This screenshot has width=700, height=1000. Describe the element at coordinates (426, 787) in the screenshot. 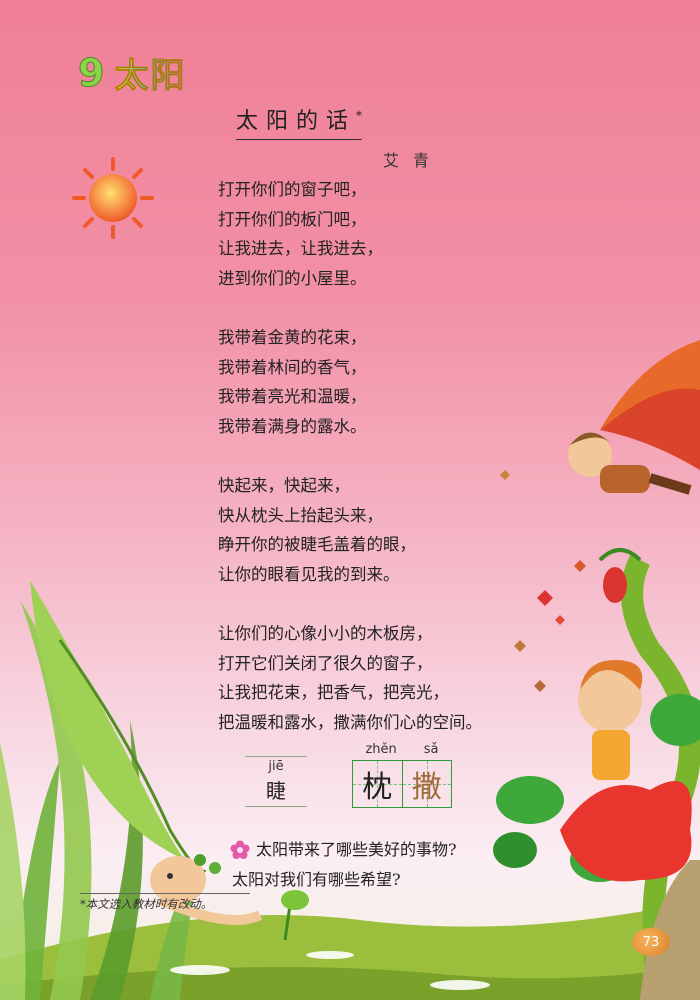

I see `vocab-char: 撒` at that location.